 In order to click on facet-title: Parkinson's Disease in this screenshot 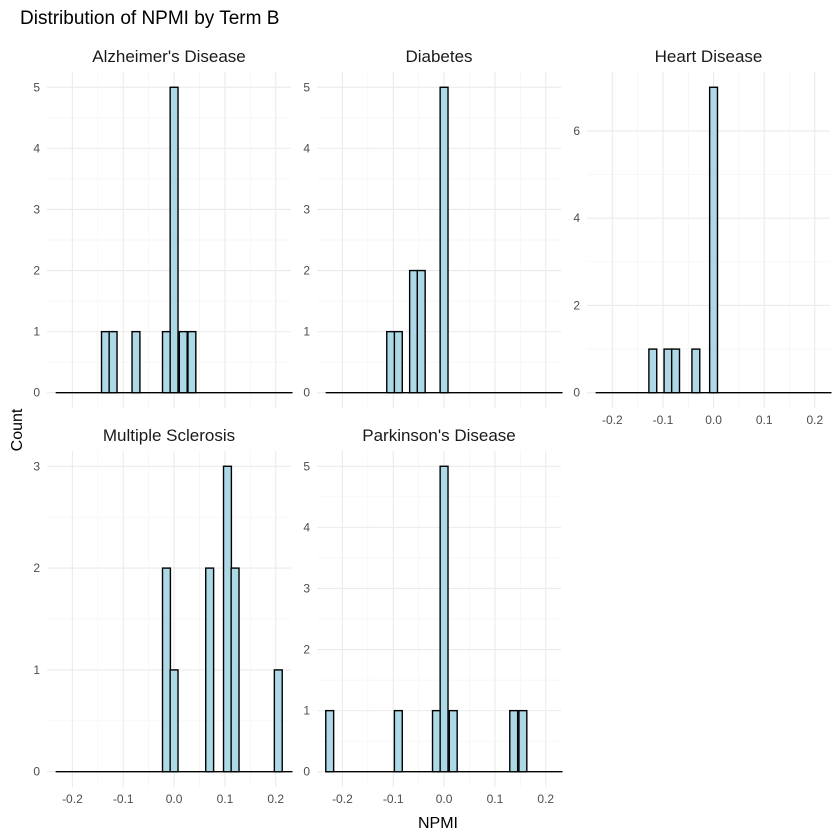, I will do `click(438, 435)`.